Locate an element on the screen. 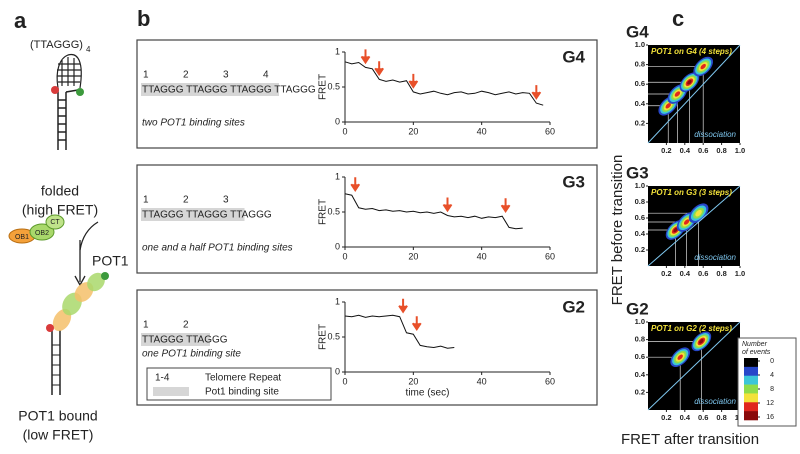 This screenshot has width=800, height=454. repeat-number: 3 is located at coordinates (226, 200).